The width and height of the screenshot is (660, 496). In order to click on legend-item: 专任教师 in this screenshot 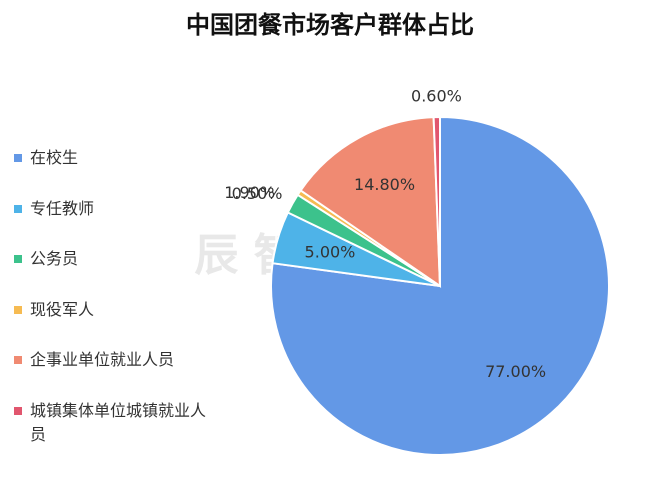, I will do `click(116, 222)`.